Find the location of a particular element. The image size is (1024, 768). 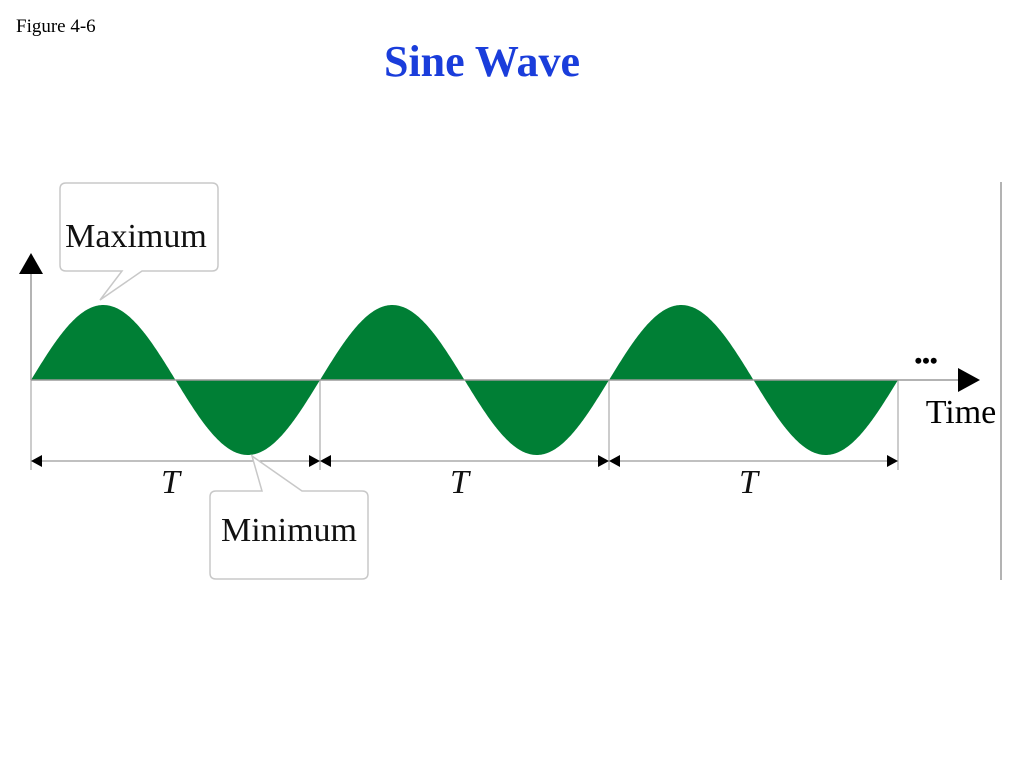

maximum-callout-label: Maximum is located at coordinates (136, 236).